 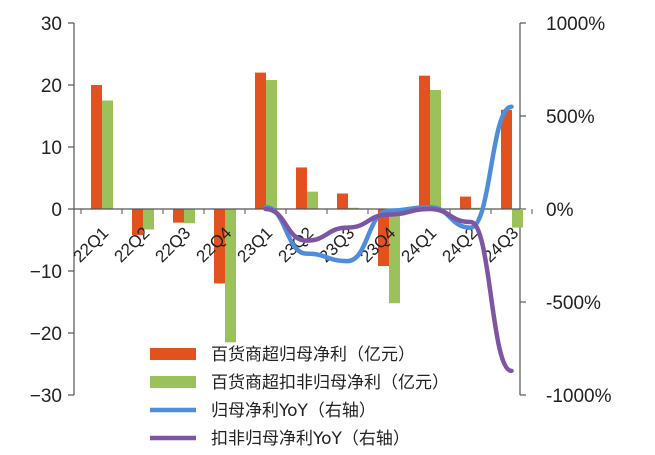 I want to click on category-label: 22Q1, so click(x=90, y=244).